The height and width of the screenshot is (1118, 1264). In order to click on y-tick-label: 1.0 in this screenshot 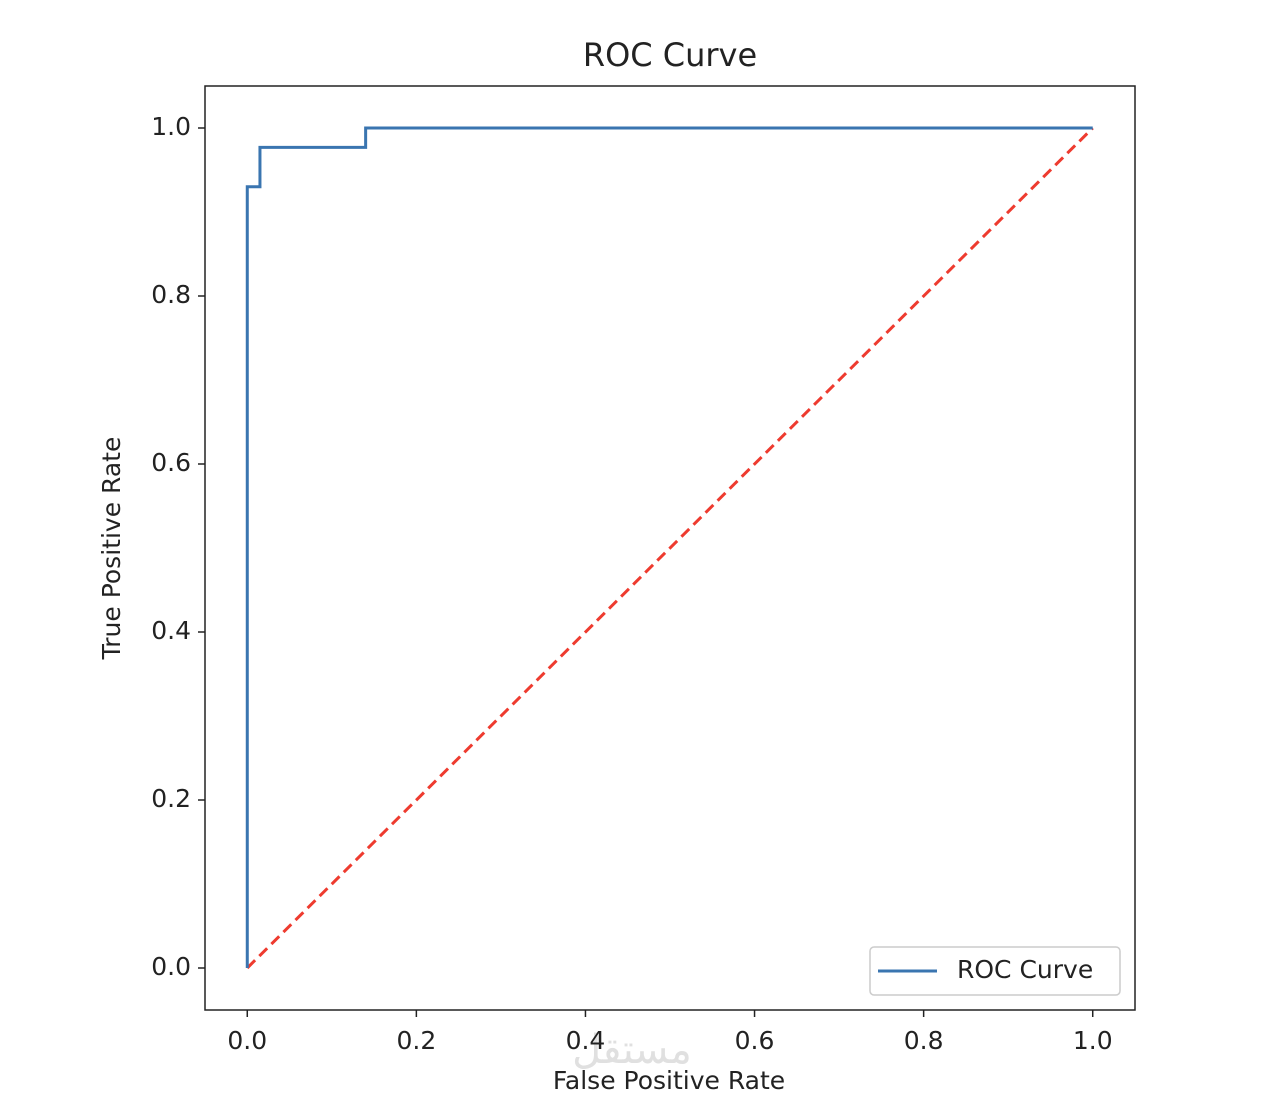, I will do `click(171, 126)`.